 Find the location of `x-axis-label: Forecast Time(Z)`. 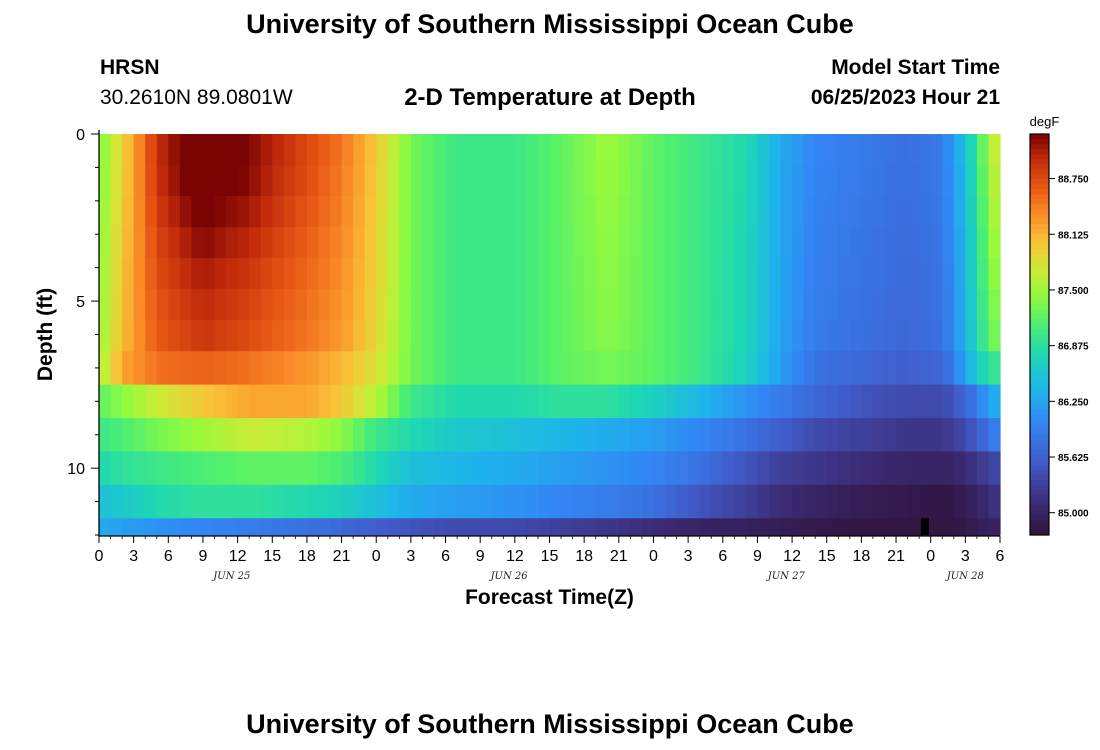

x-axis-label: Forecast Time(Z) is located at coordinates (549, 597).